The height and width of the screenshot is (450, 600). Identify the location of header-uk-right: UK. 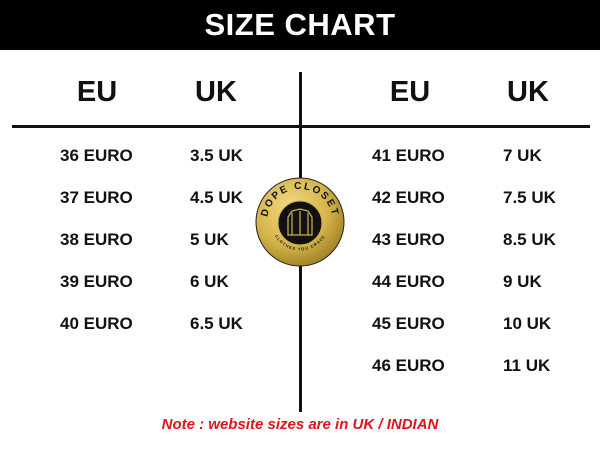
(528, 92).